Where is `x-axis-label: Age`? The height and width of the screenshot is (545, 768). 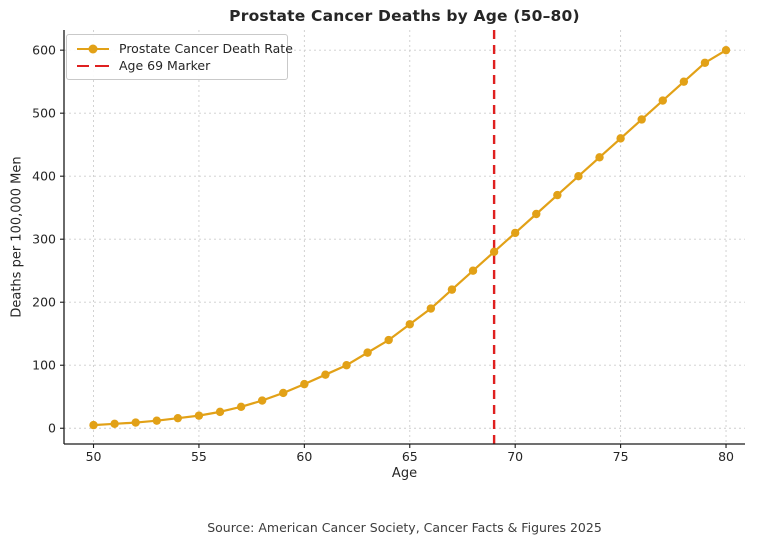 x-axis-label: Age is located at coordinates (404, 473).